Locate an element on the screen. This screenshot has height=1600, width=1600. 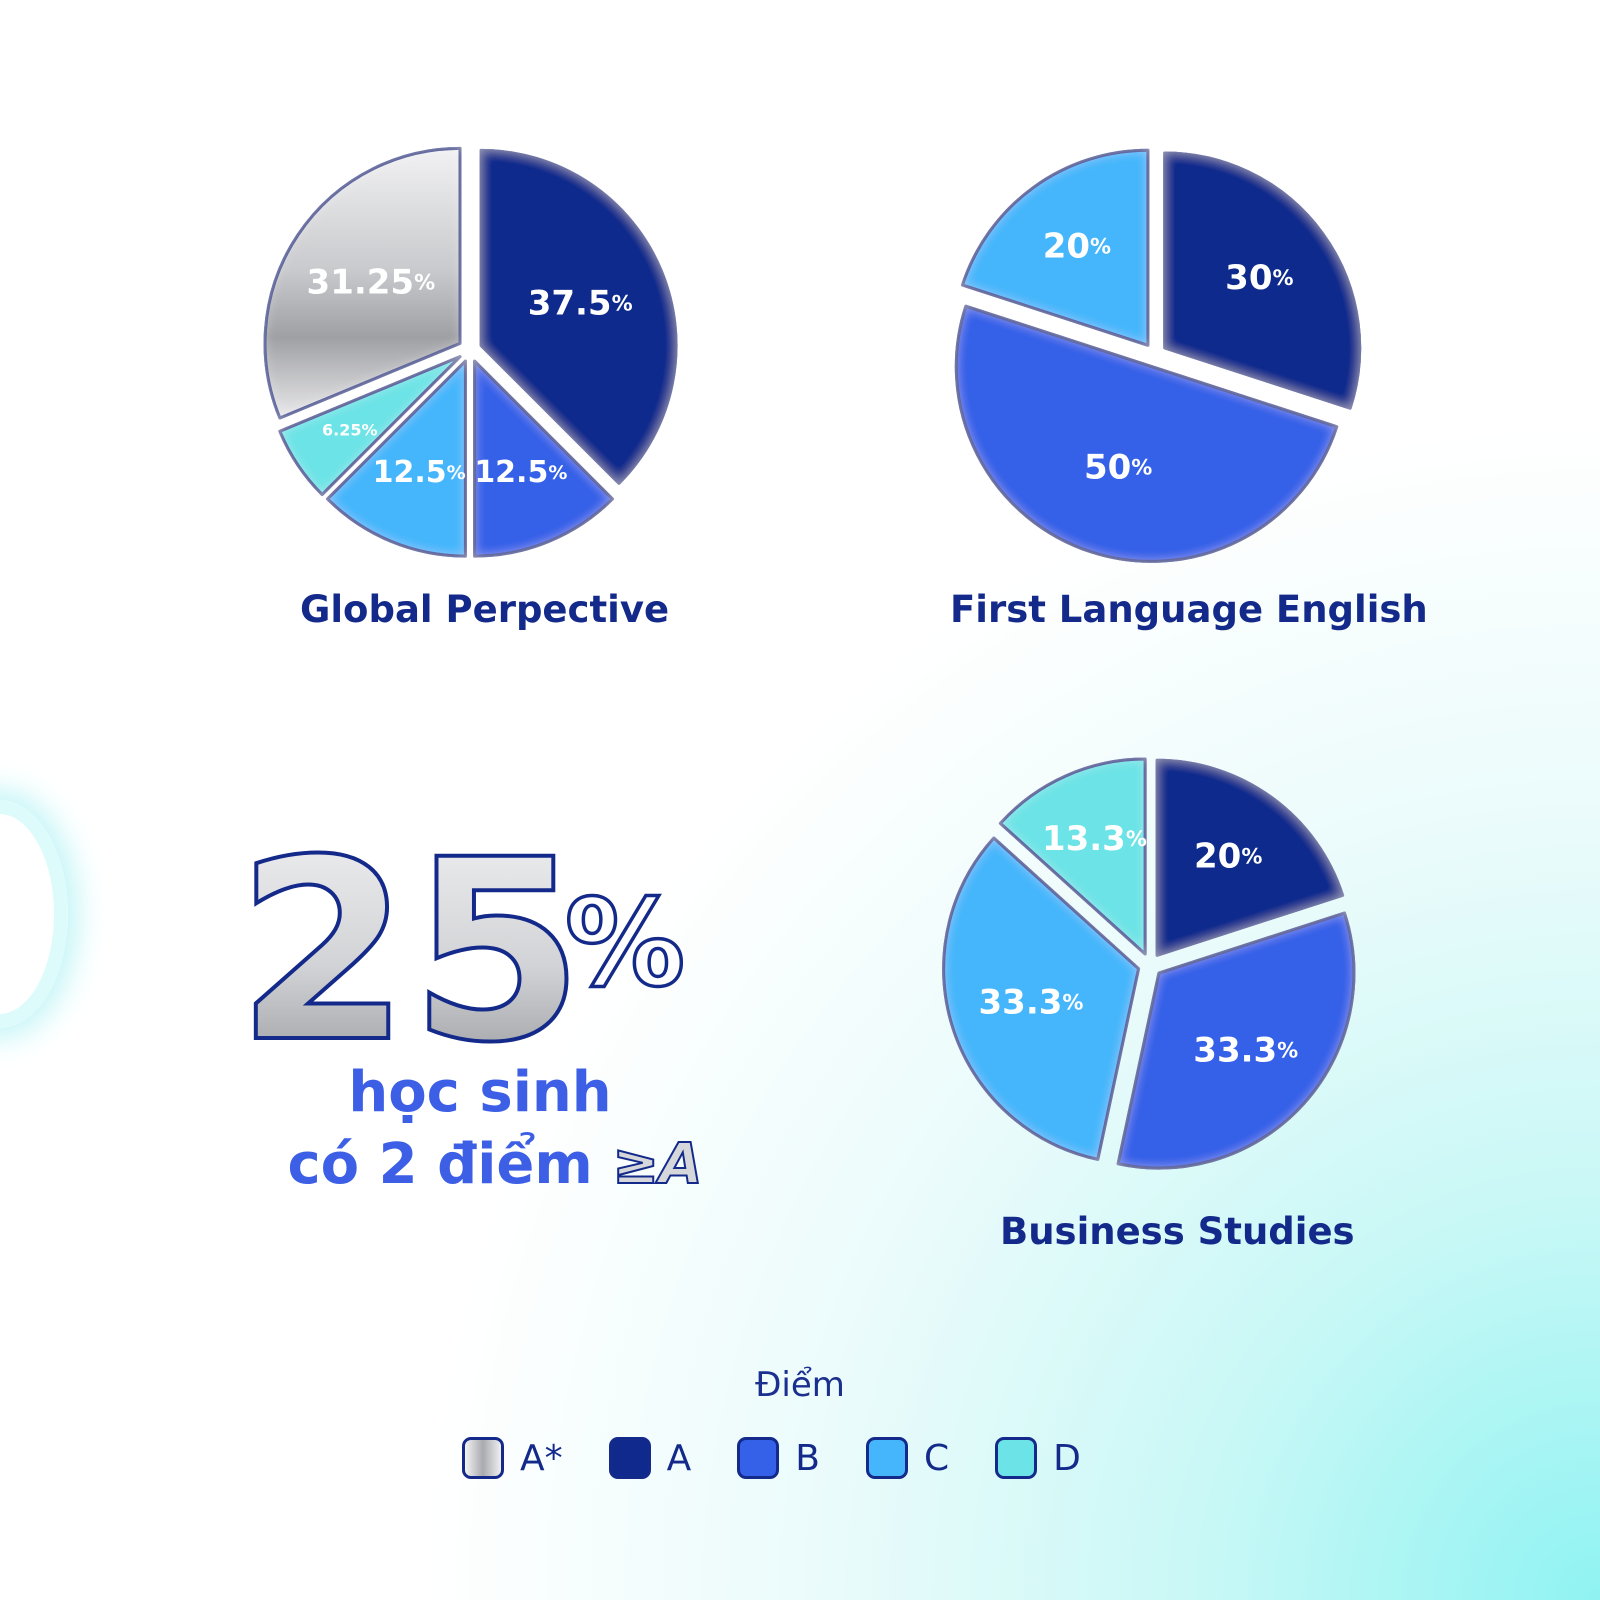
highlight-number-group: 25 % is located at coordinates (460, 951).